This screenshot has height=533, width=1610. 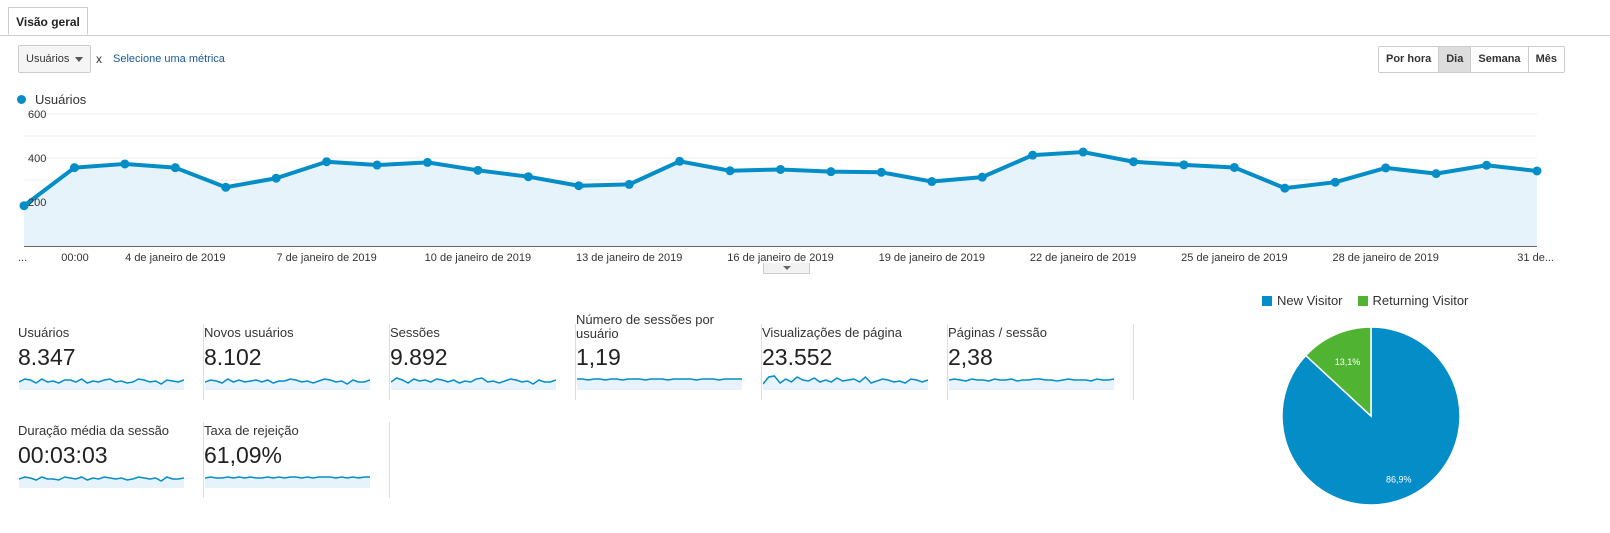 I want to click on x-tick-label: 13 de janeiro de 2019, so click(x=629, y=258).